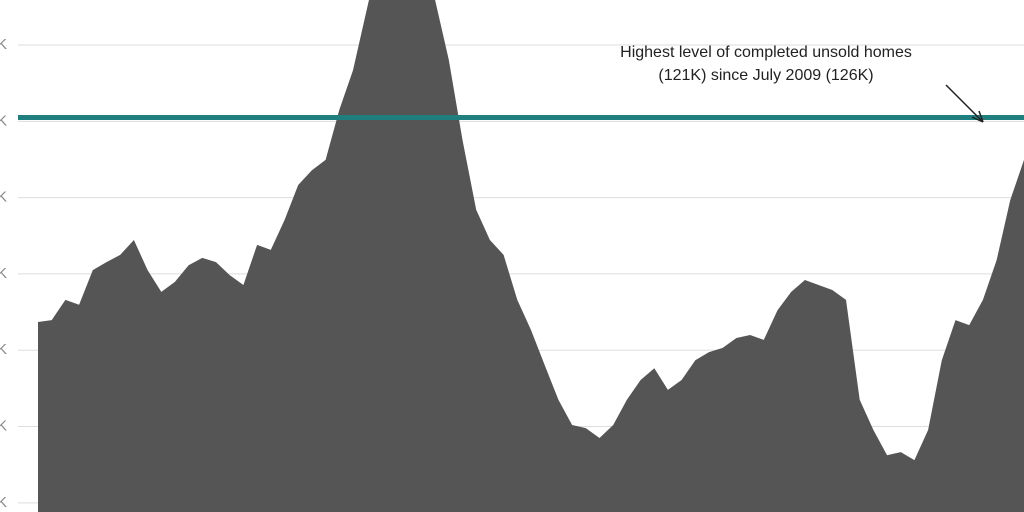 This screenshot has height=512, width=1024. I want to click on annotation-line: (121K) since July 2009 (126K), so click(765, 75).